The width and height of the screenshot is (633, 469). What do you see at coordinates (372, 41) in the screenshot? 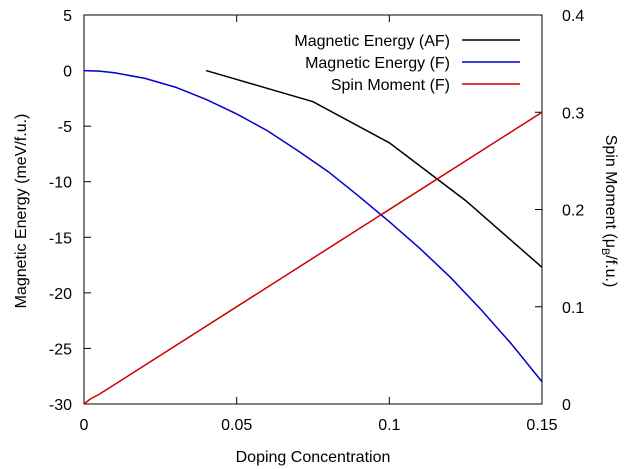
I see `legend-entry-label: Magnetic Energy (AF)` at bounding box center [372, 41].